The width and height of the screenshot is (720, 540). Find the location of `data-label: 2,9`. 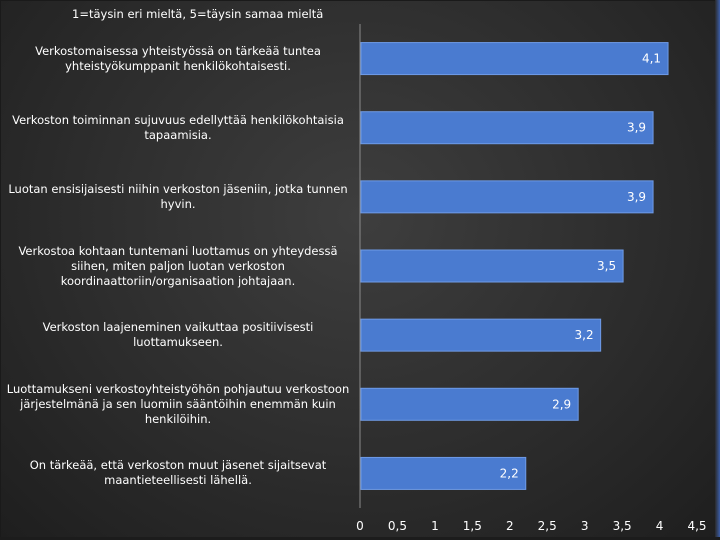

data-label: 2,9 is located at coordinates (561, 404).